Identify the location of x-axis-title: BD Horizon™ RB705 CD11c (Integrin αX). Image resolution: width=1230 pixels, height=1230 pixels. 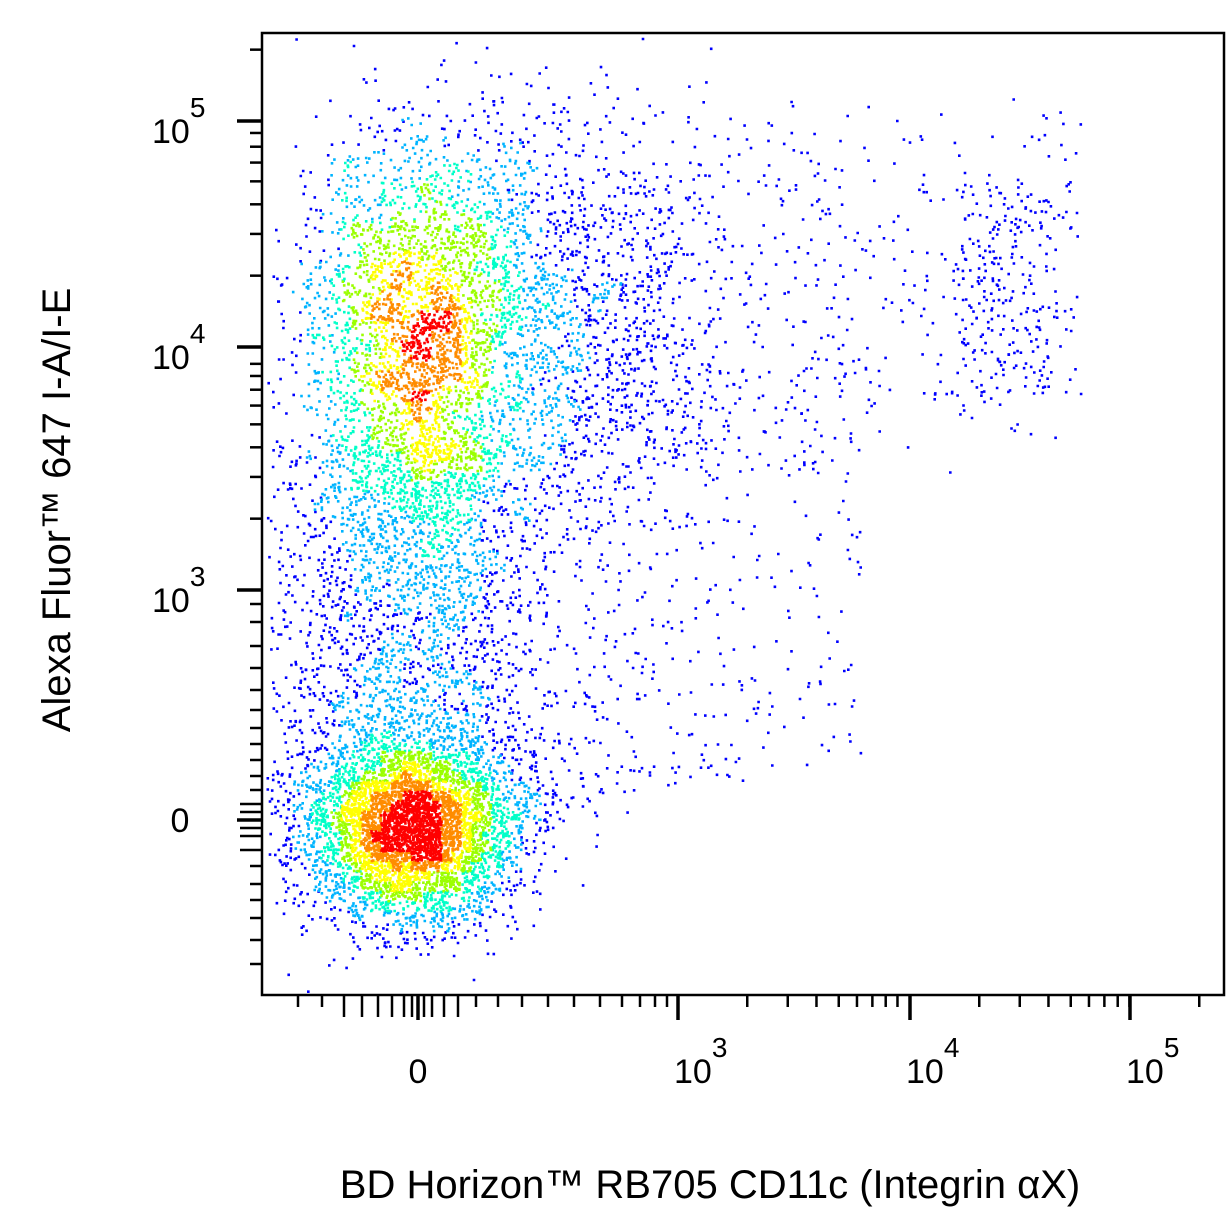
(710, 1185).